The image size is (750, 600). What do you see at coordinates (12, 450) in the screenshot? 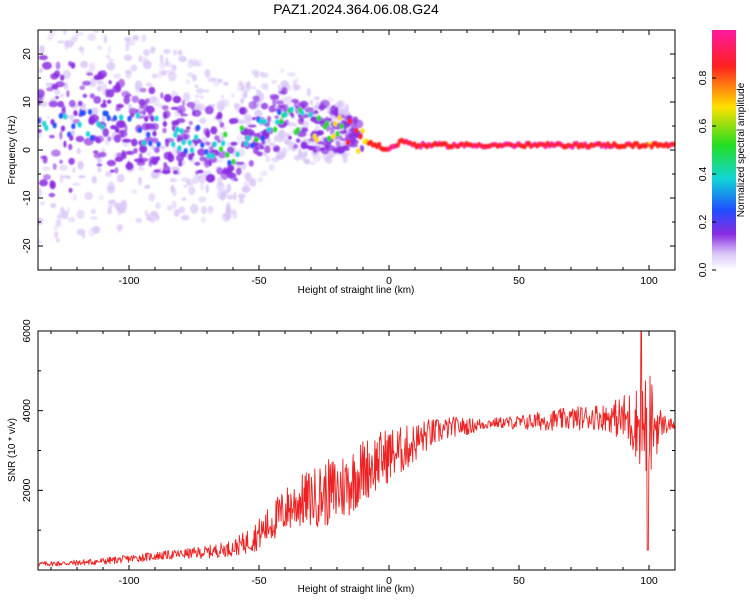
I see `snr-y-axis-label: SNR (10 * v/v)` at bounding box center [12, 450].